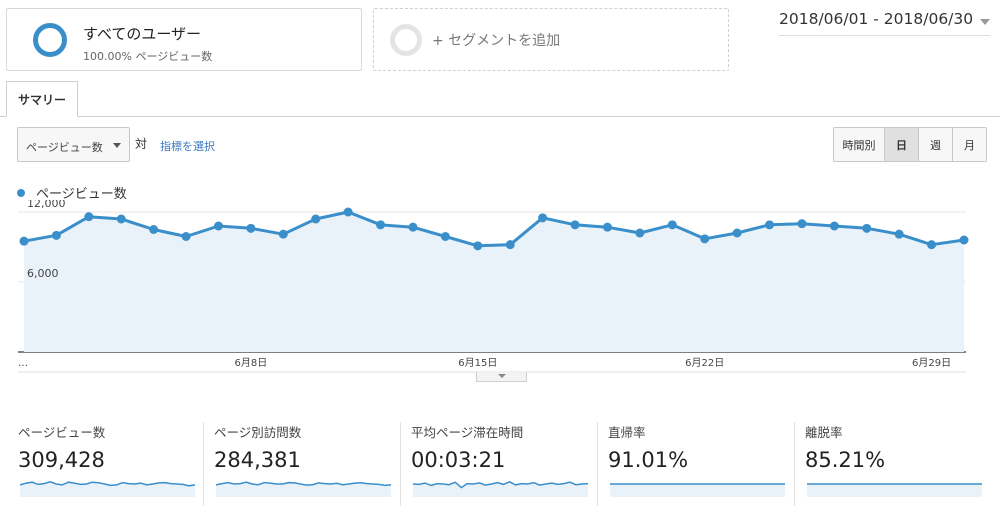  Describe the element at coordinates (935, 144) in the screenshot. I see `granularity-week-button: 週` at that location.